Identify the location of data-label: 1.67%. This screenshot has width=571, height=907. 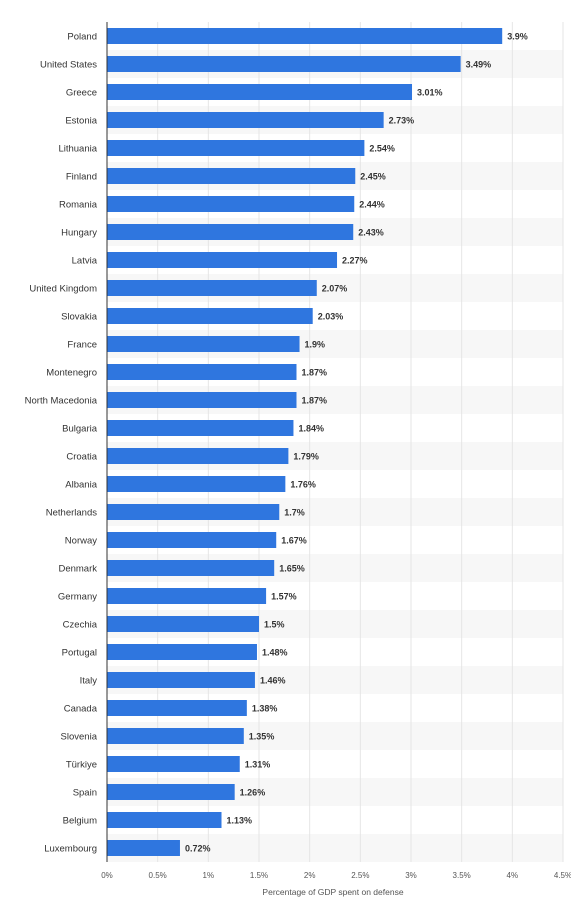
(294, 541).